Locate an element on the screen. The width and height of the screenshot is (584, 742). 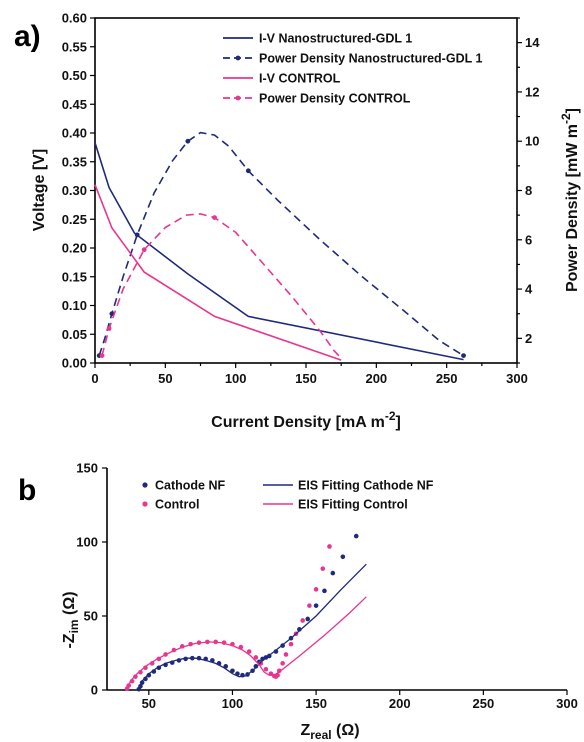
panel-a-x-tick-label: 150 is located at coordinates (306, 378).